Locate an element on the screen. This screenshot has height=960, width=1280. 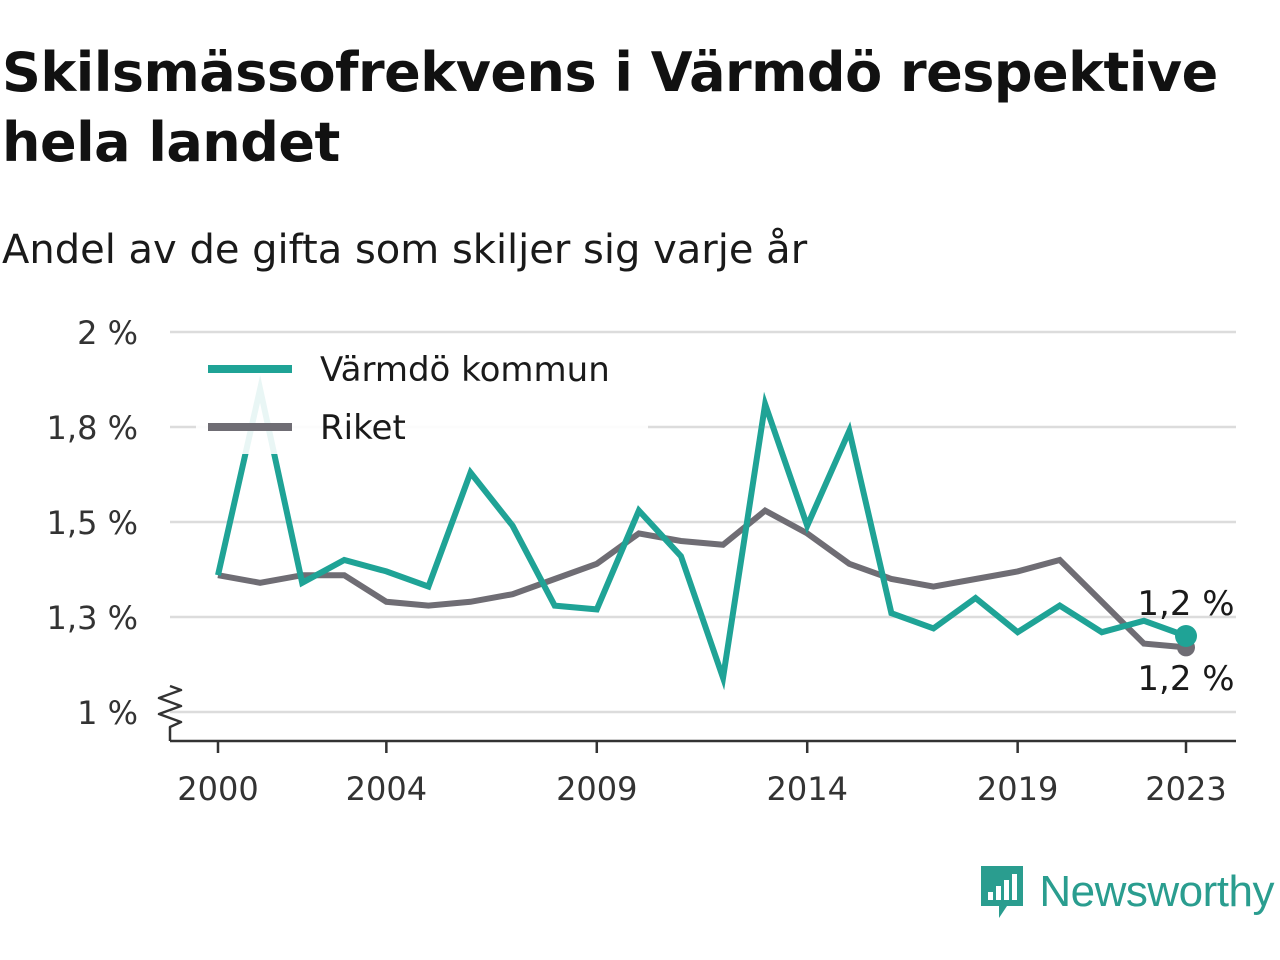
x-tick-label: 2014 is located at coordinates (806, 789).